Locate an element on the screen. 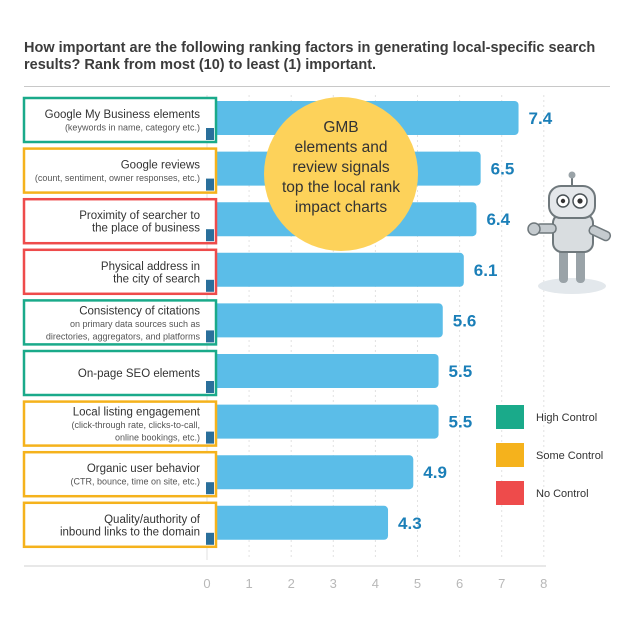 The image size is (633, 637). category-label: Consistency of citations is located at coordinates (139, 311).